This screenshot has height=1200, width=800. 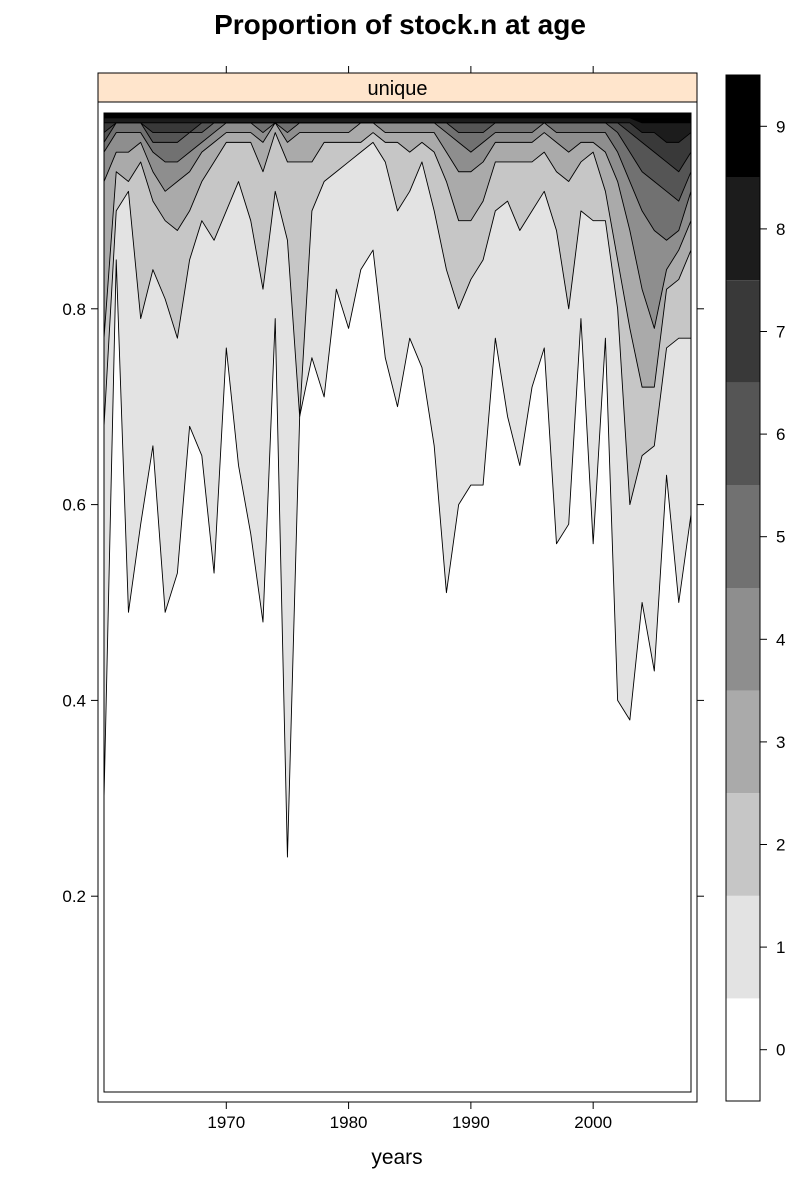 I want to click on colorkey-label: 7, so click(x=780, y=332).